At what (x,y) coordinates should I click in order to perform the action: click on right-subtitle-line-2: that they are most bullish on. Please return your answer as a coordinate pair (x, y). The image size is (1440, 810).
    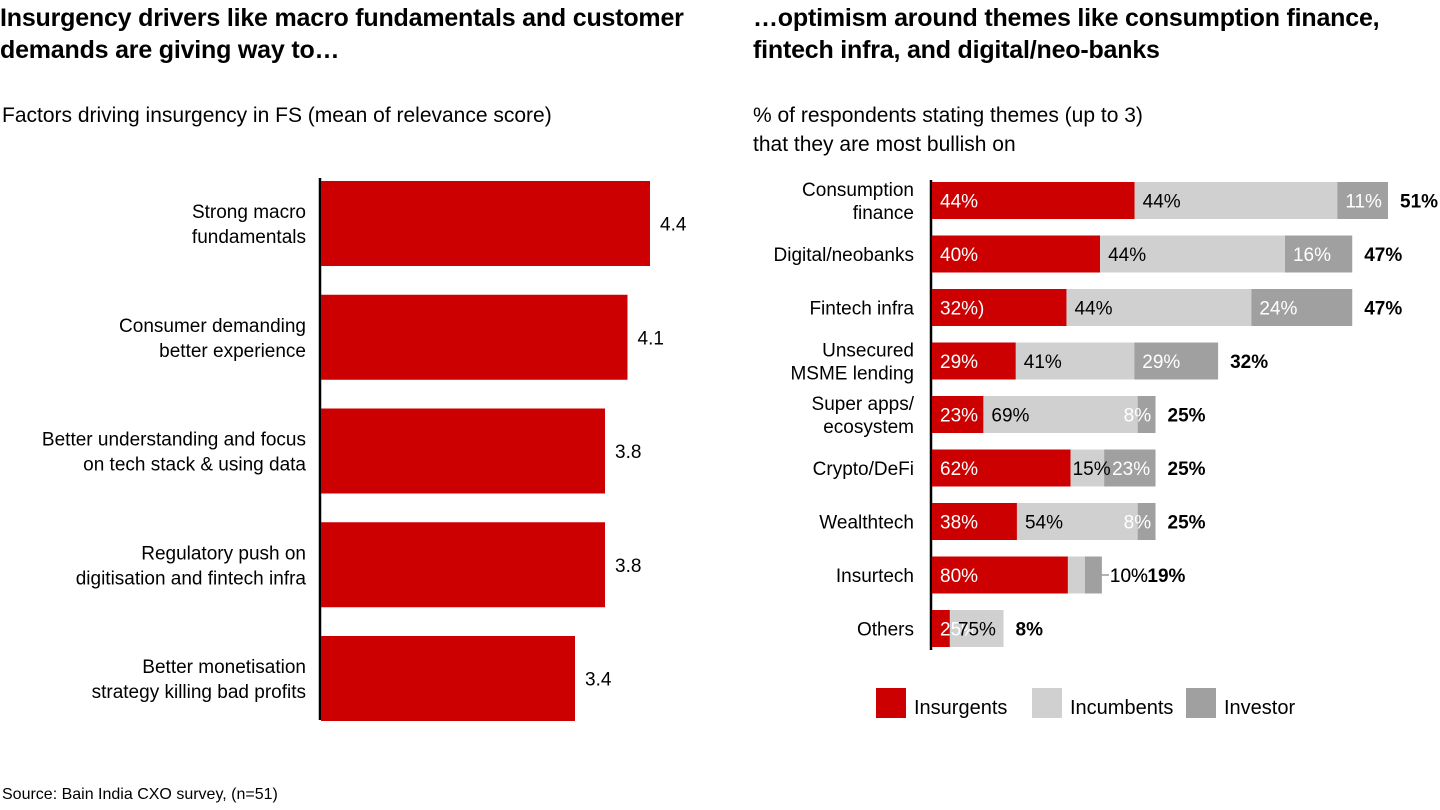
    Looking at the image, I should click on (884, 144).